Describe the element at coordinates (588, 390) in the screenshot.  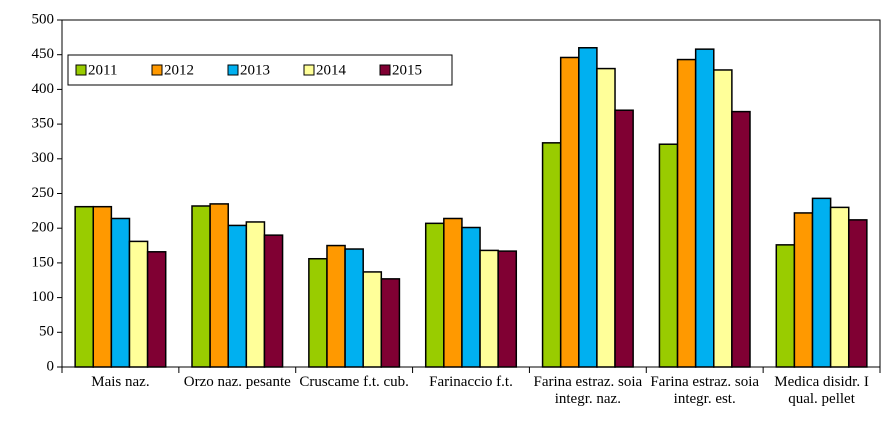
I see `x-tick-label: Farina estraz. soia integr. naz.` at that location.